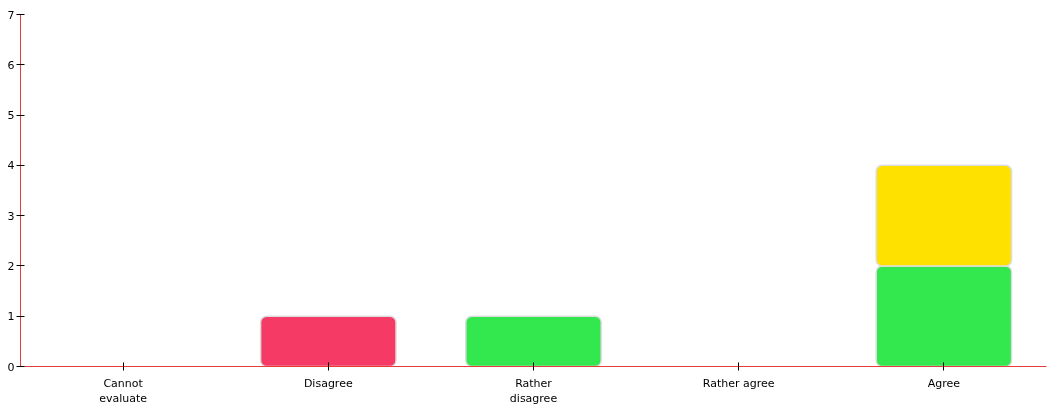 This screenshot has width=1052, height=410. Describe the element at coordinates (533, 391) in the screenshot. I see `x-tick-label: Rather disagree` at that location.